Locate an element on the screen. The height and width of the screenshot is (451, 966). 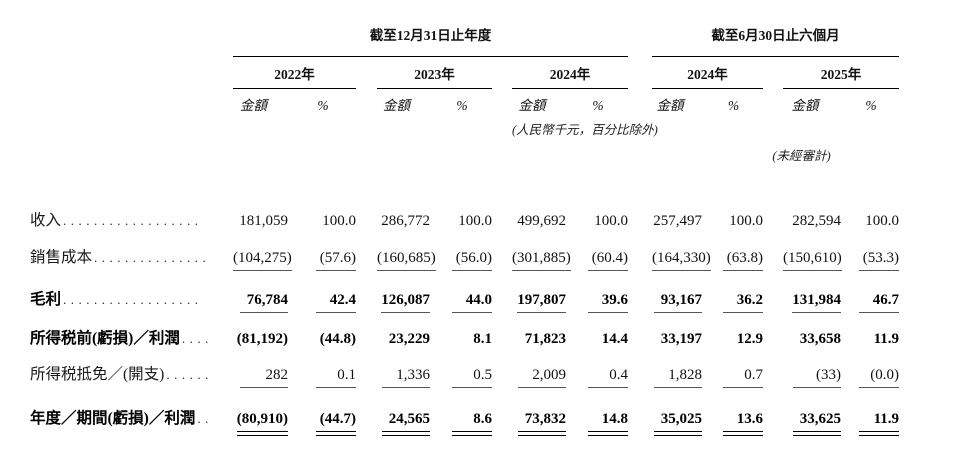
amount-value: 197,807 is located at coordinates (540, 296).